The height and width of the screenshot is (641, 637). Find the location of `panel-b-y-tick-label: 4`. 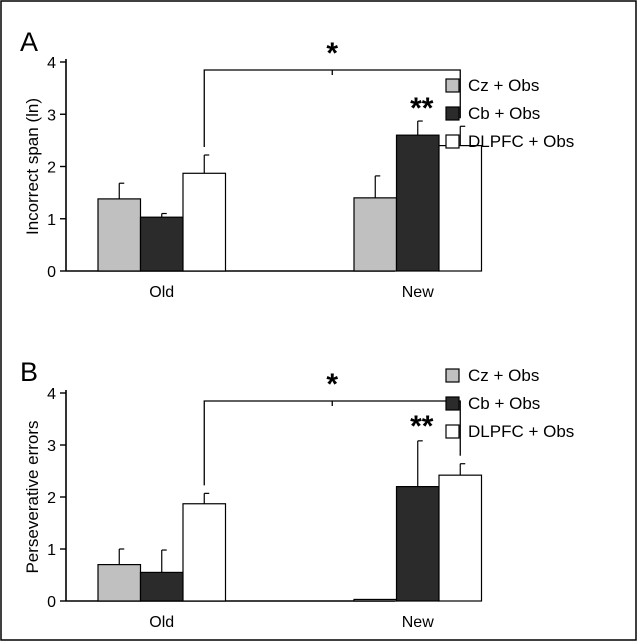

panel-b-y-tick-label: 4 is located at coordinates (51, 394).